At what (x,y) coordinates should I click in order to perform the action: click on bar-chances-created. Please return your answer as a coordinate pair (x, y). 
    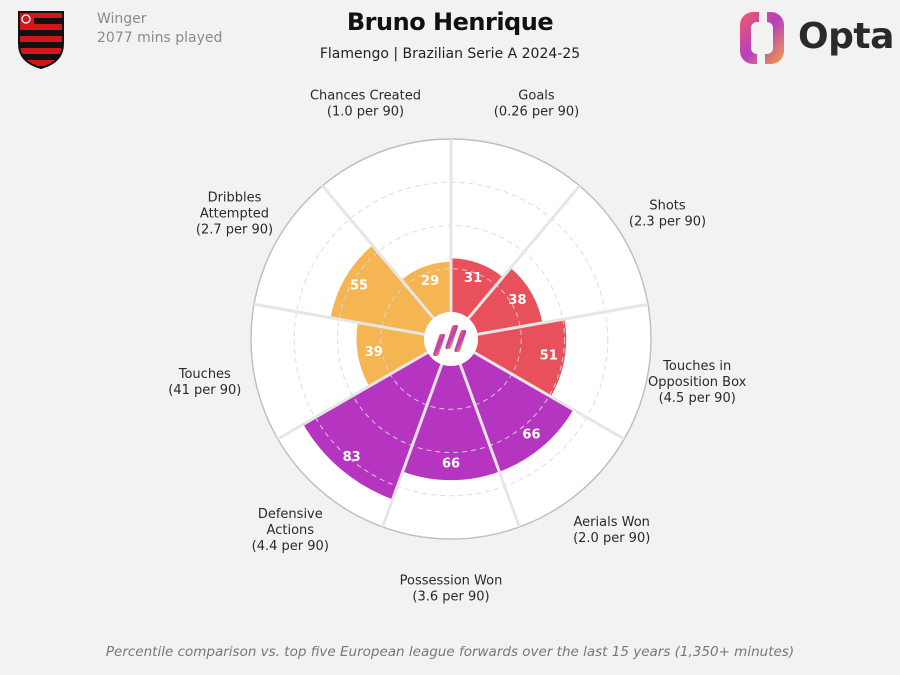
    Looking at the image, I should click on (426, 290).